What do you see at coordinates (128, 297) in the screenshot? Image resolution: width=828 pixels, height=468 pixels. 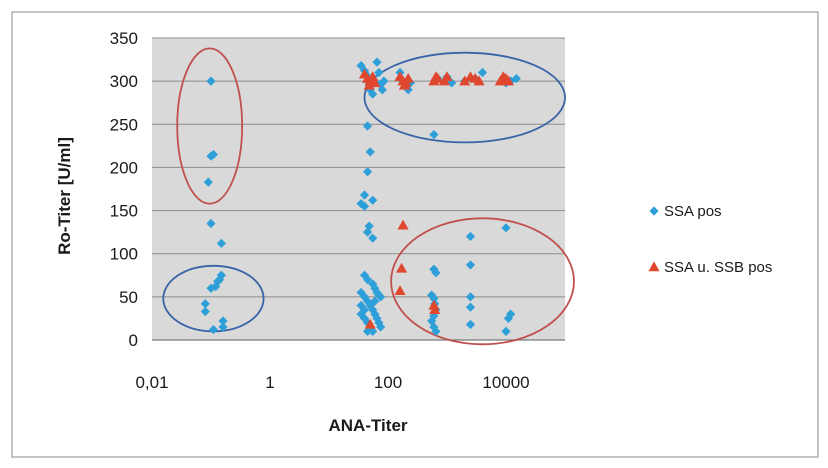 I see `y-tick-label: 50` at bounding box center [128, 297].